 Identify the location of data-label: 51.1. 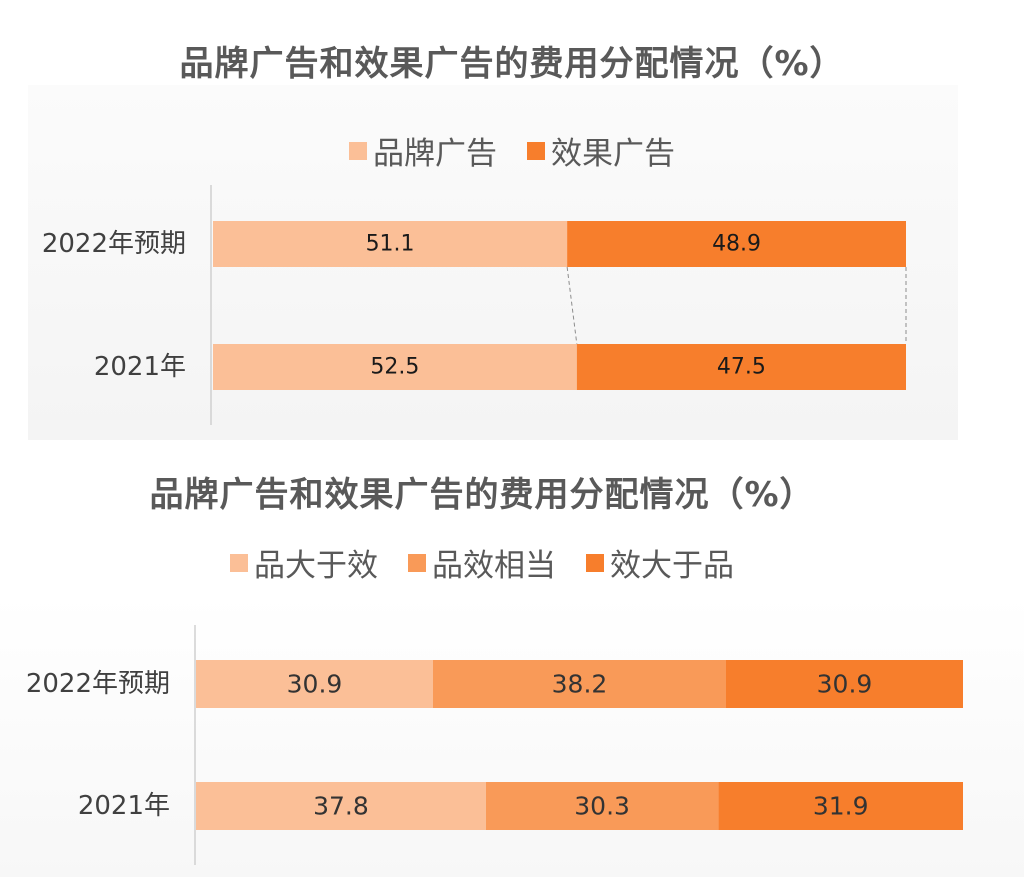
(390, 244).